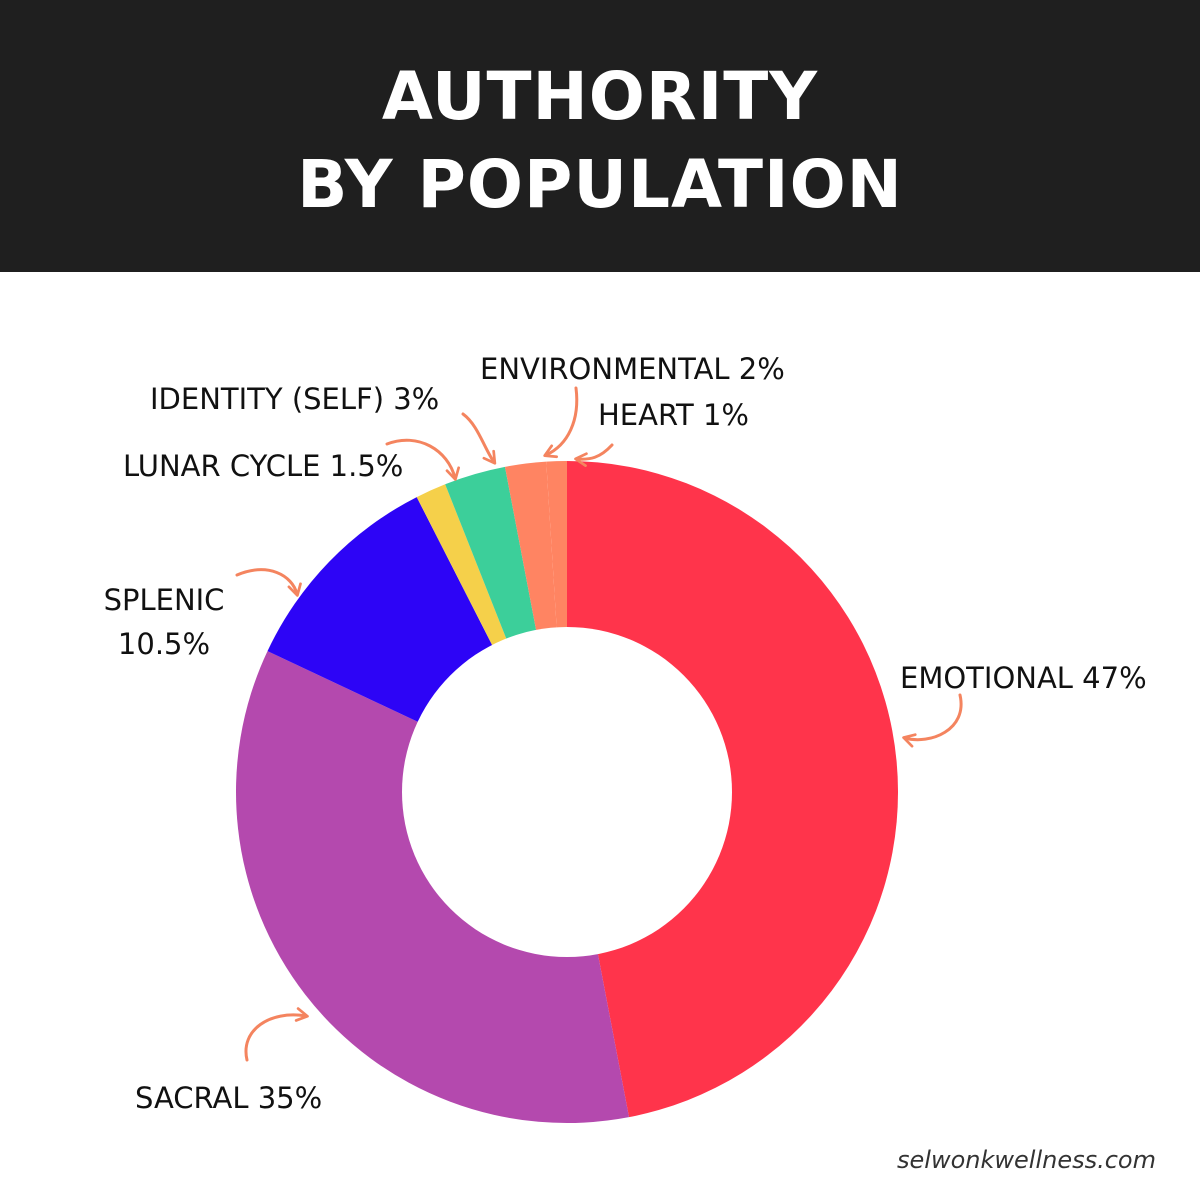 The width and height of the screenshot is (1200, 1200). Describe the element at coordinates (268, 582) in the screenshot. I see `arrow-splenic` at that location.